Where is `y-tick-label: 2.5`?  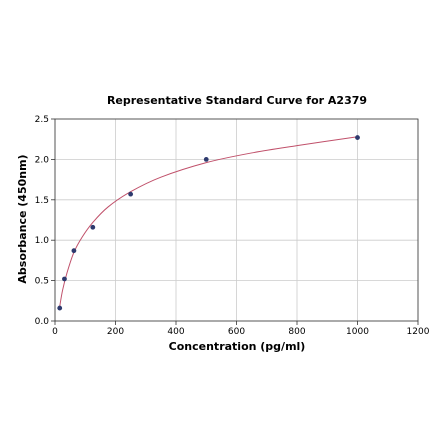
y-tick-label: 2.5 is located at coordinates (42, 120).